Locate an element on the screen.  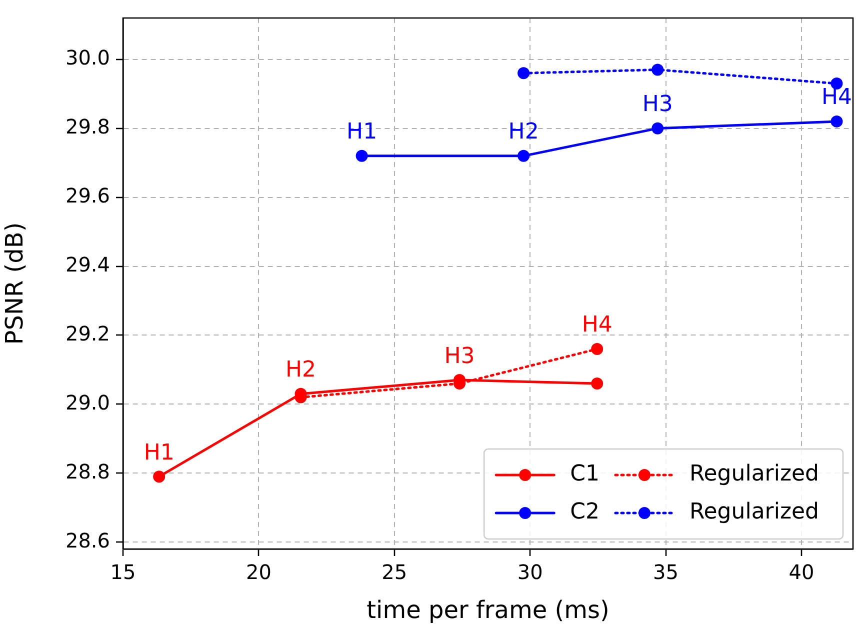
y-tick-label: 28.8 is located at coordinates (87, 471).